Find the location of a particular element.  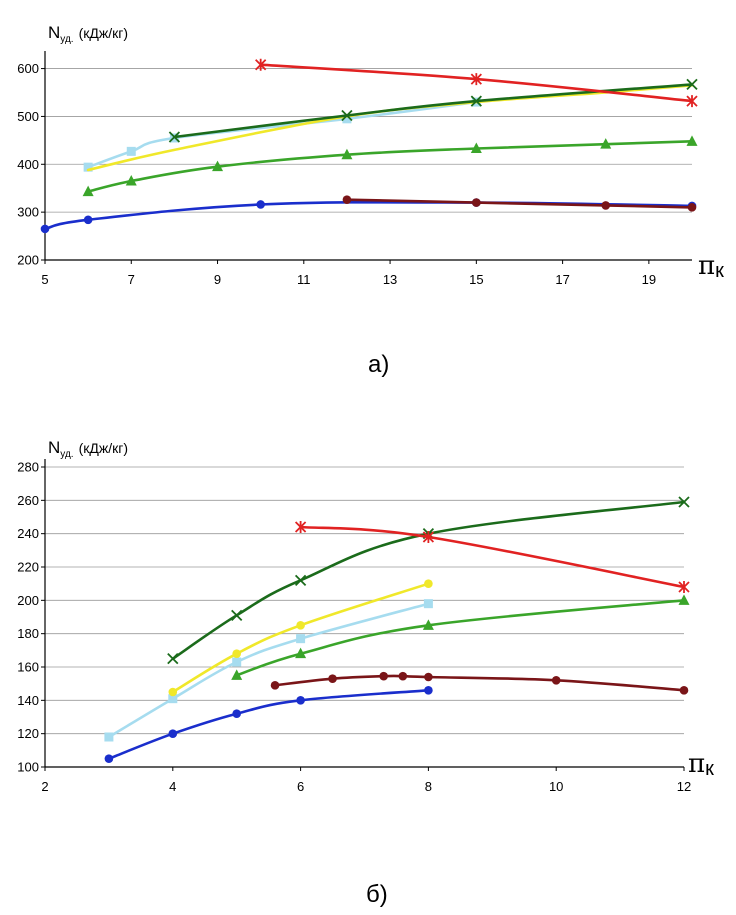

x-tick-label: 4 is located at coordinates (172, 786).